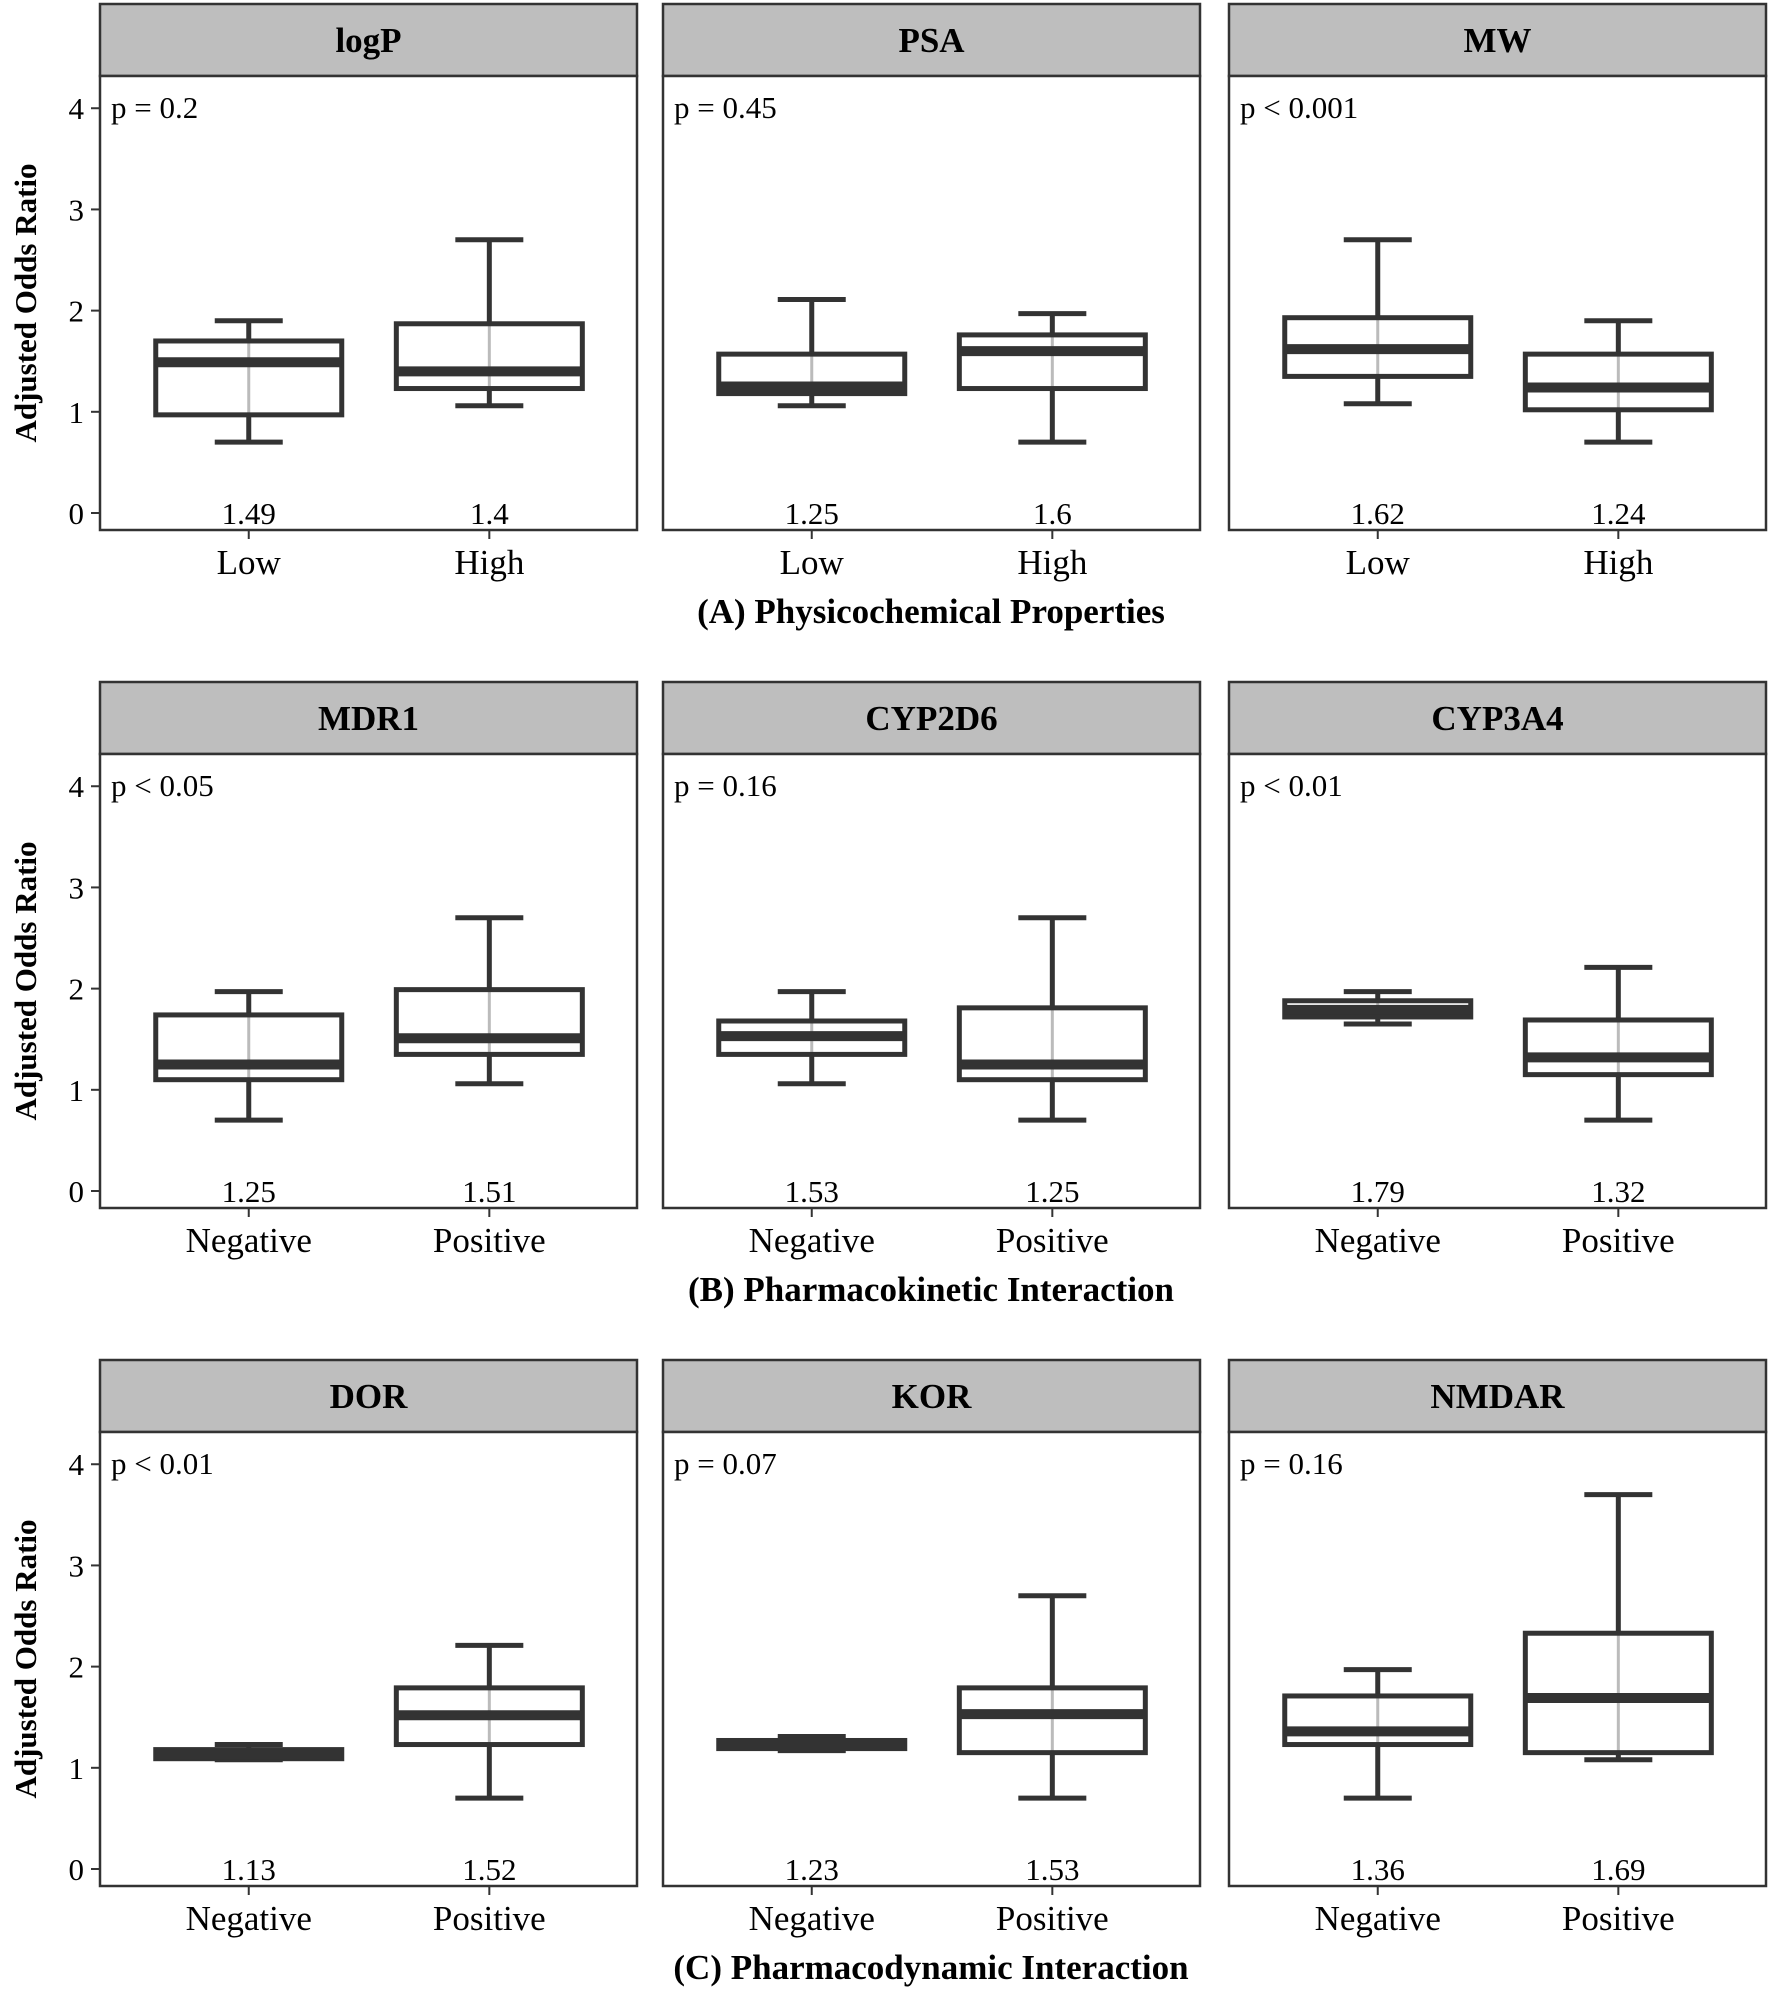 The image size is (1773, 1999). I want to click on panel-mdr1: MDR1 p < 0.05 1.25 Negative 1.51 Positive, so click(368, 970).